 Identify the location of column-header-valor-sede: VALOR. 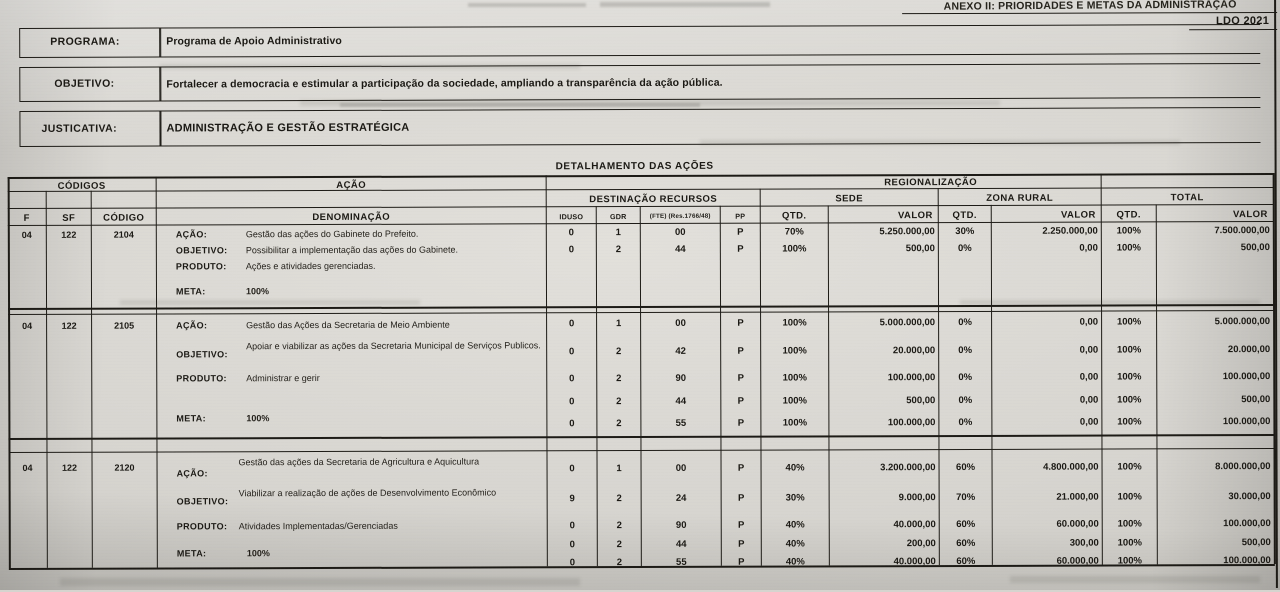
(915, 216).